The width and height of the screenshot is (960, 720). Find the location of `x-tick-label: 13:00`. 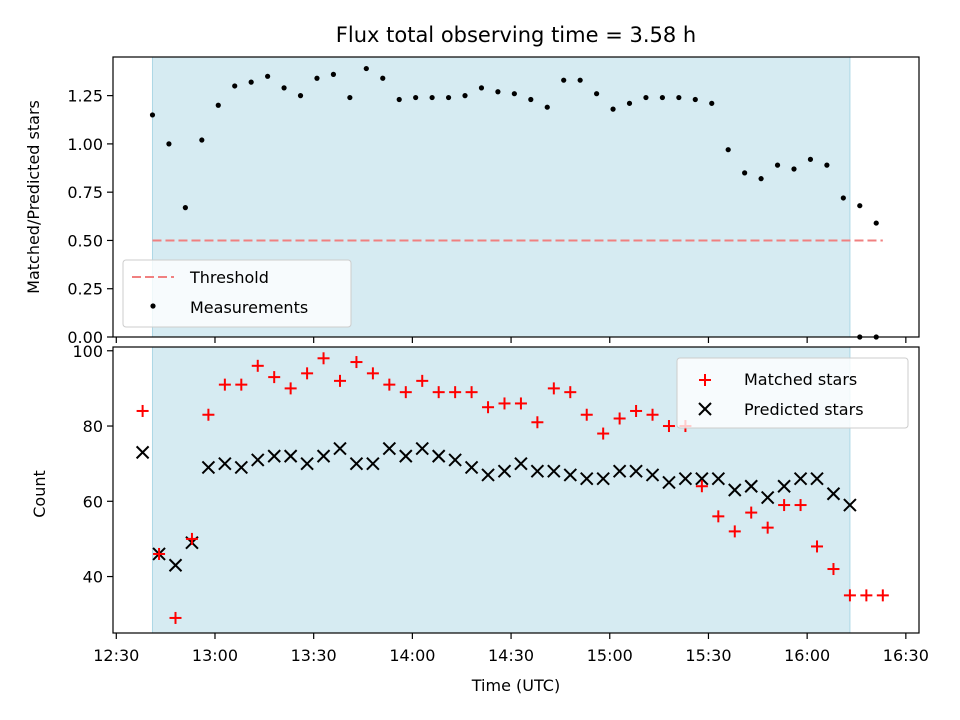

x-tick-label: 13:00 is located at coordinates (215, 655).